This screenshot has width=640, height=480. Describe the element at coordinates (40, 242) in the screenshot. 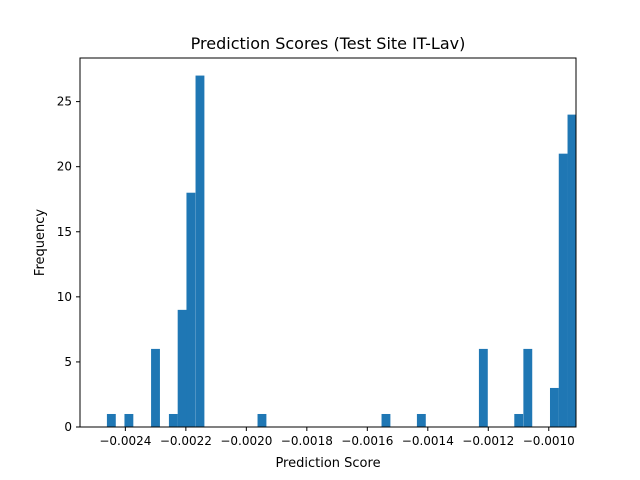

I see `y-axis-label: Frequency` at that location.